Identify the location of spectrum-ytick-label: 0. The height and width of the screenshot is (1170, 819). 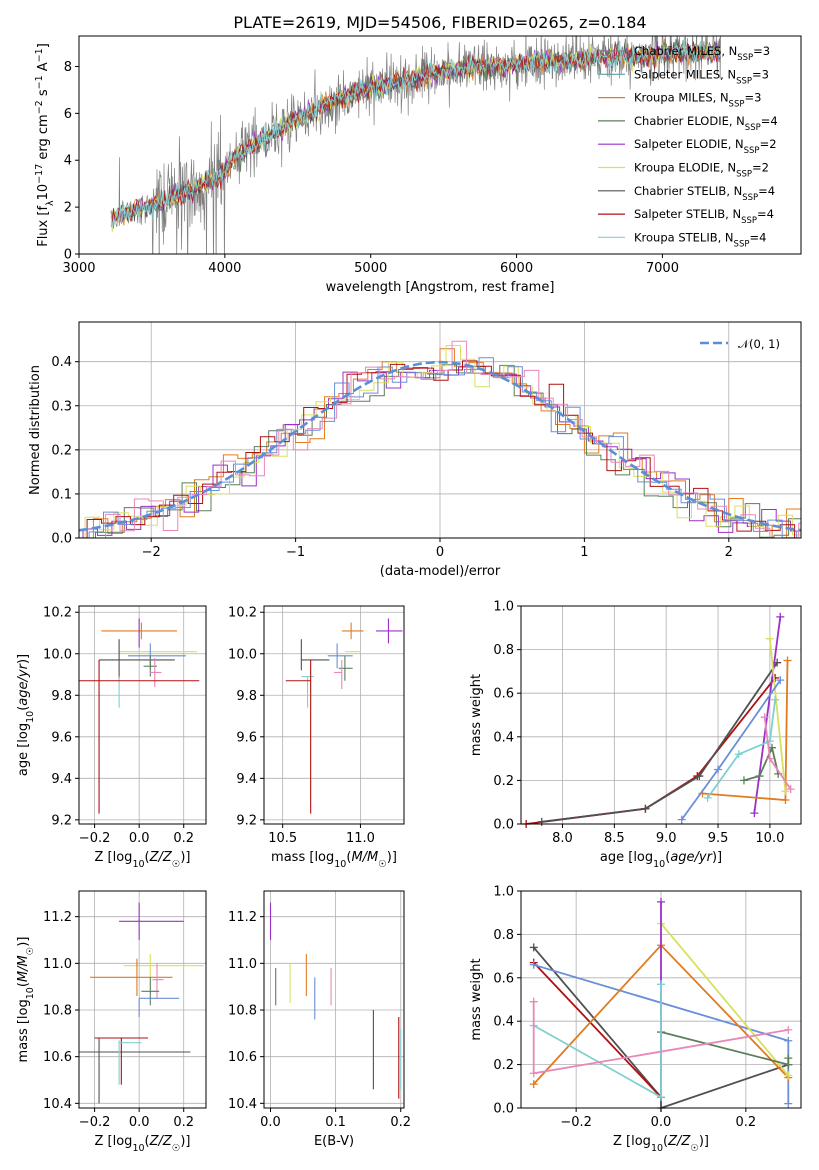
(68, 255).